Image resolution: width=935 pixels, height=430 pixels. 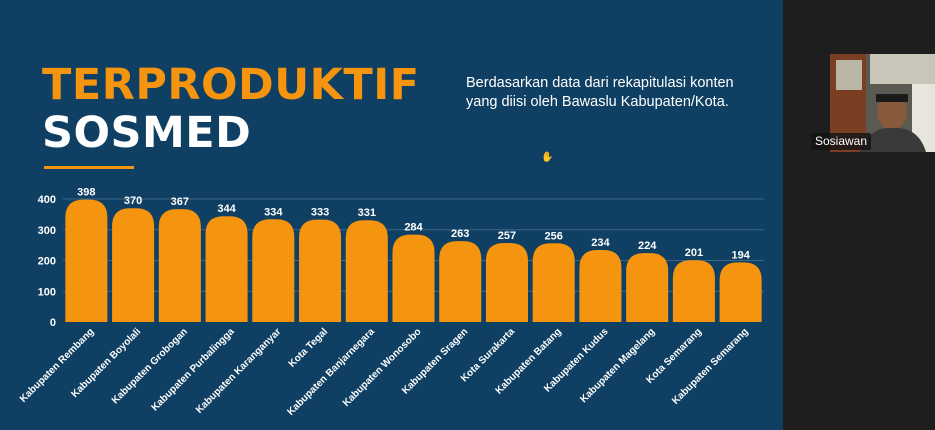 What do you see at coordinates (231, 85) in the screenshot?
I see `slide-title-line1: TERPRODUKTIF` at bounding box center [231, 85].